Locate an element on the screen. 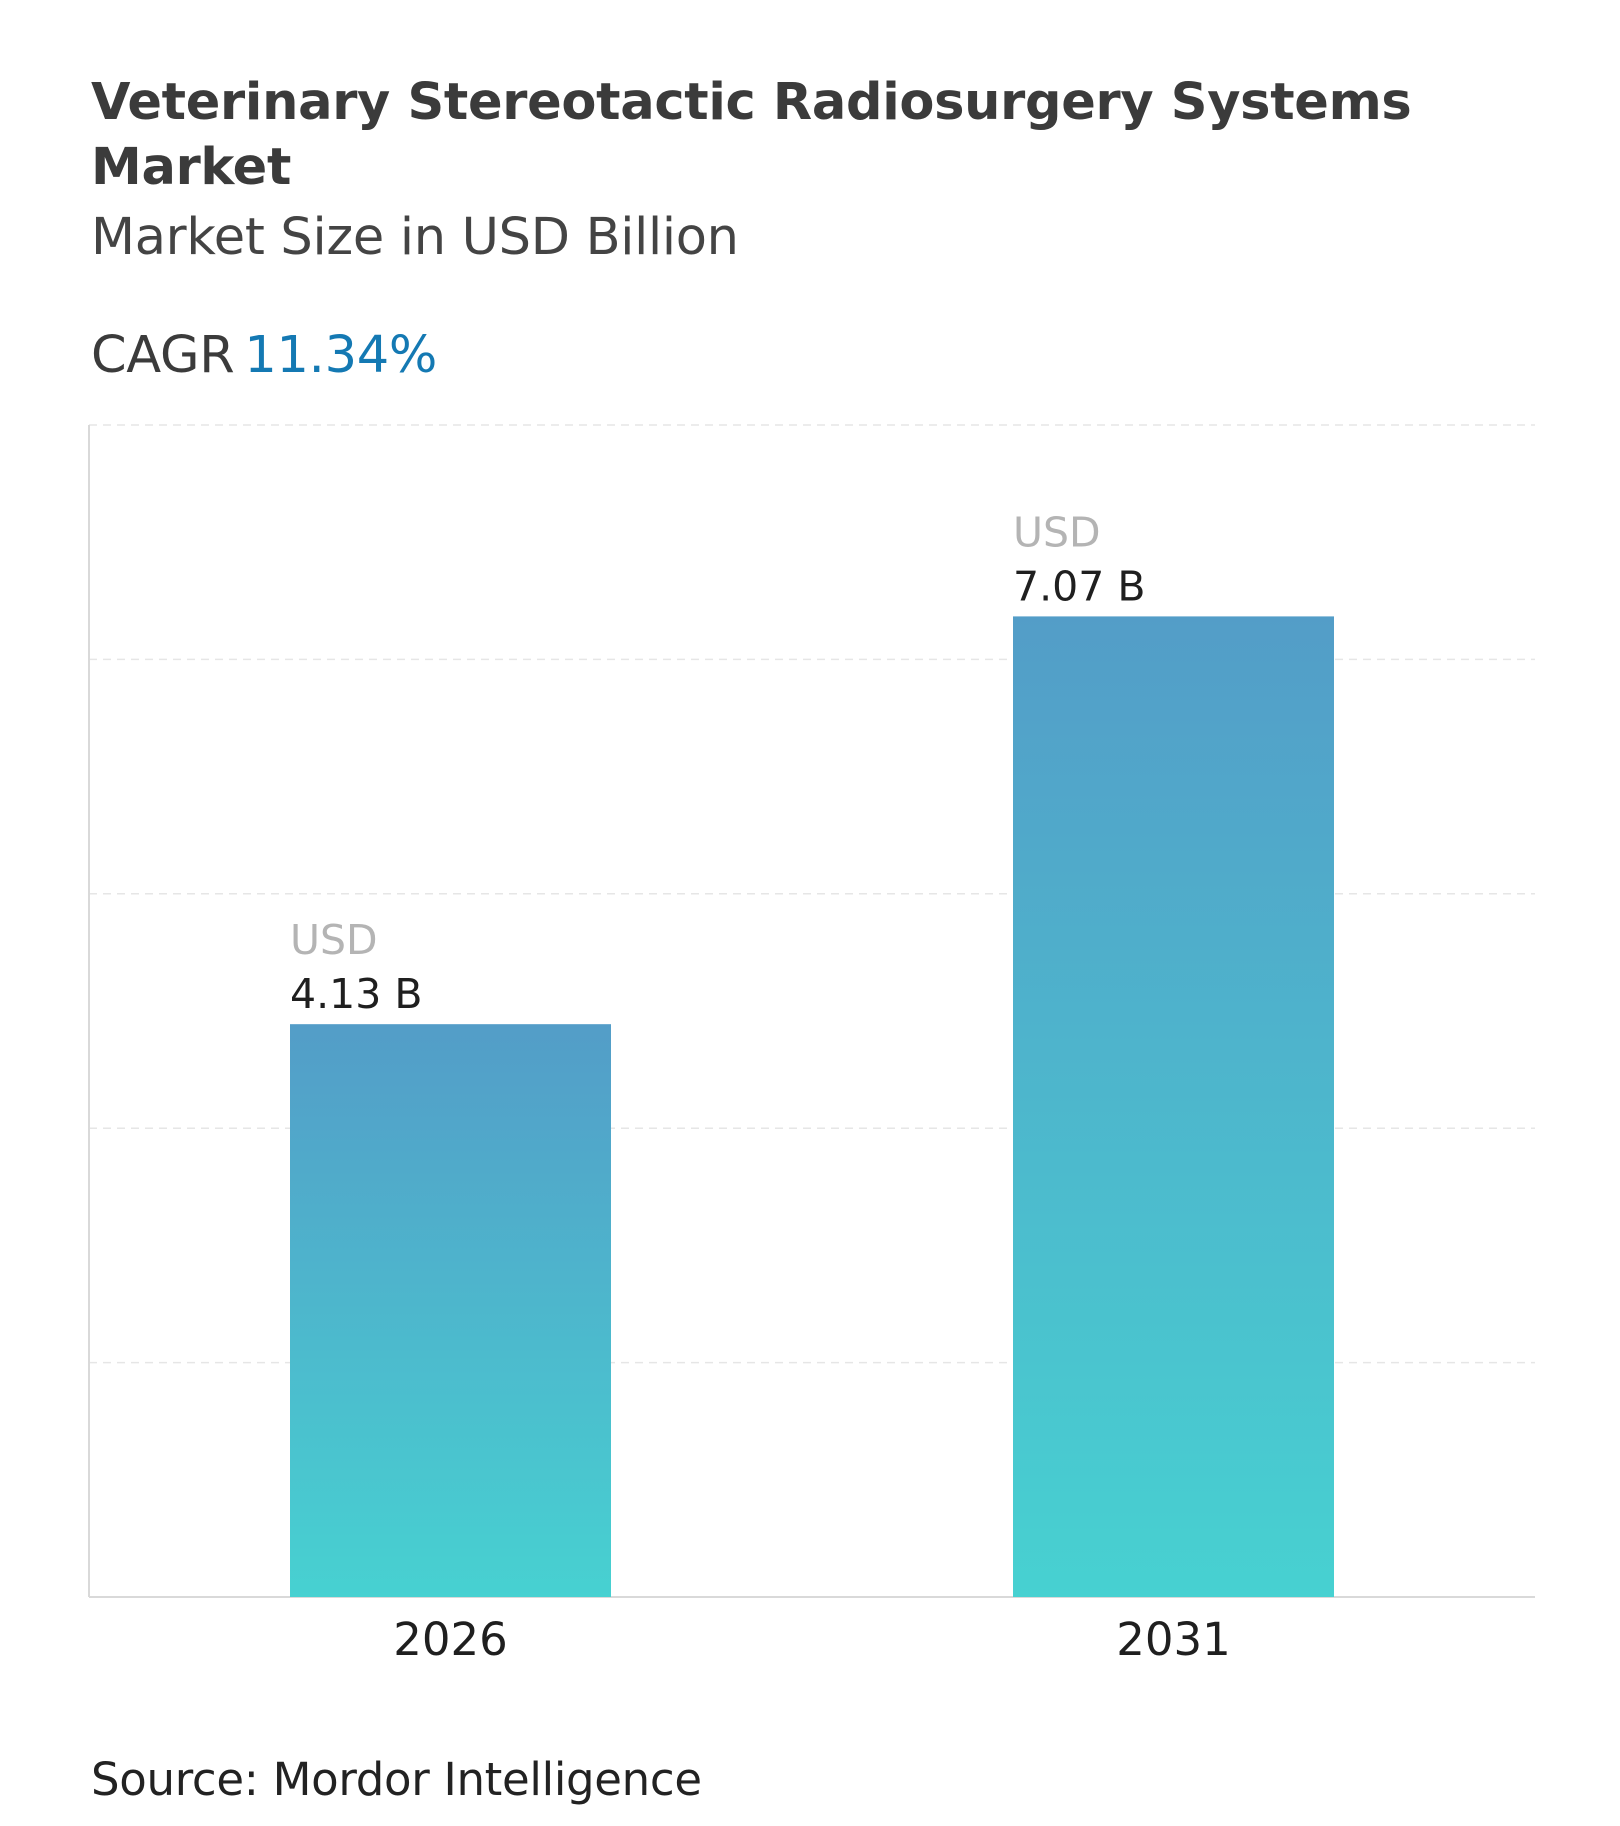 The width and height of the screenshot is (1620, 1826). bar-labels: USD 4.13 B USD 7.07 B is located at coordinates (717, 763).